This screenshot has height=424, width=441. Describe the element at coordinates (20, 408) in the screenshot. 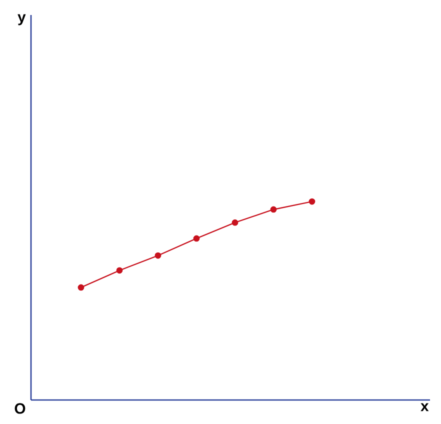

I see `text: O` at that location.